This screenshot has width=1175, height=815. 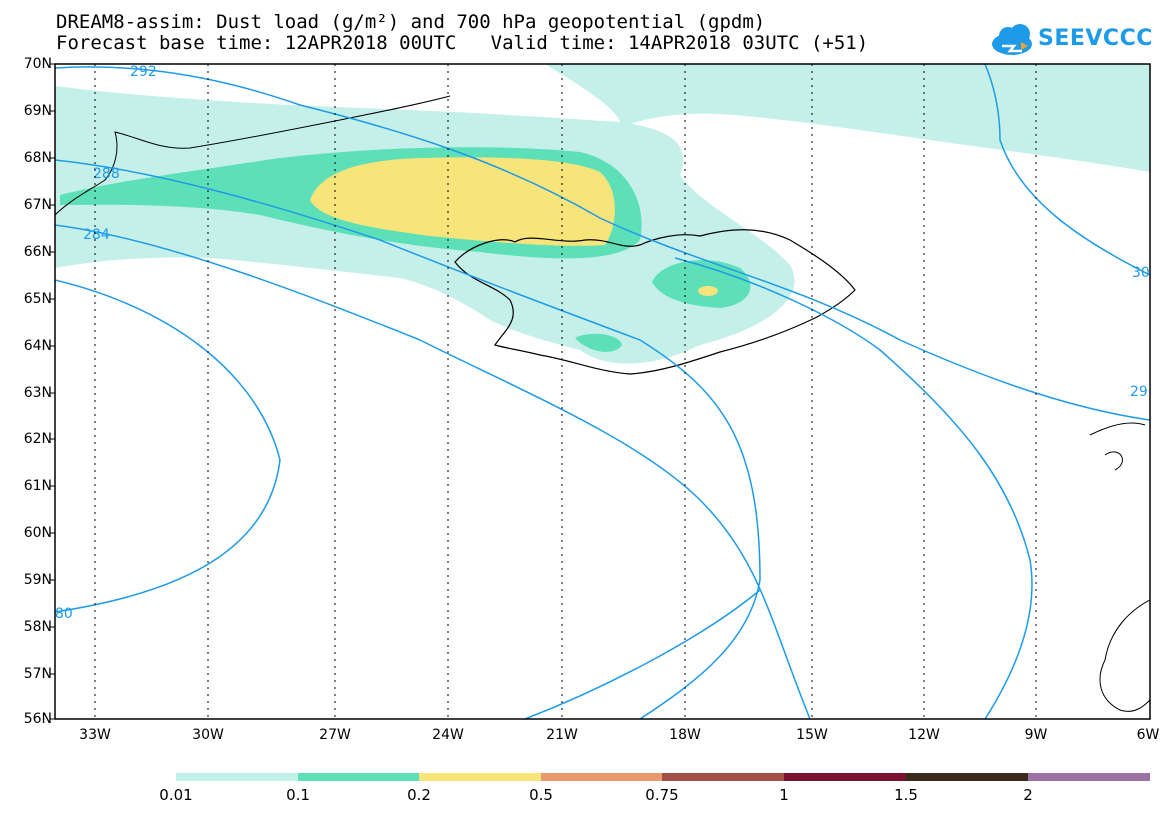 What do you see at coordinates (598, 342) in the screenshot?
I see `dust-shade-0.1-south` at bounding box center [598, 342].